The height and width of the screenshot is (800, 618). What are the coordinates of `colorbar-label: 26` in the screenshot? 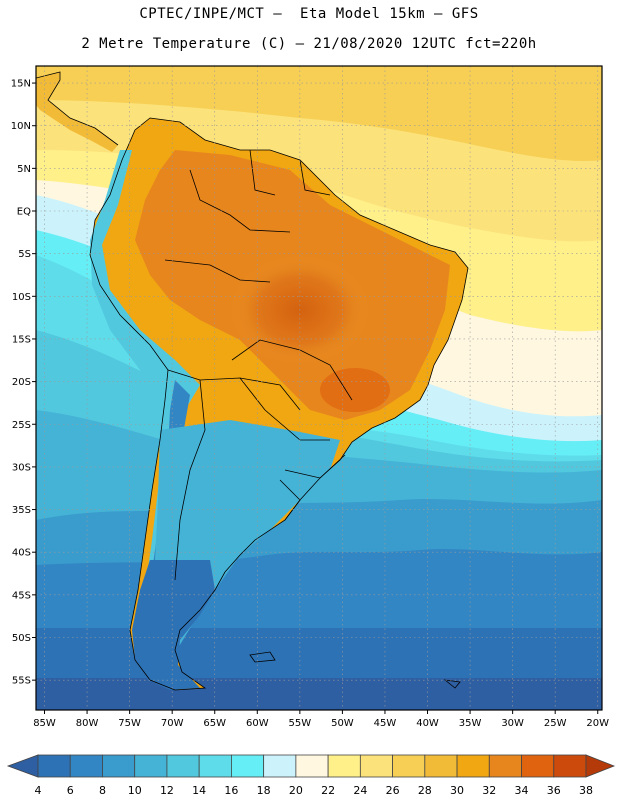 It's located at (393, 790).